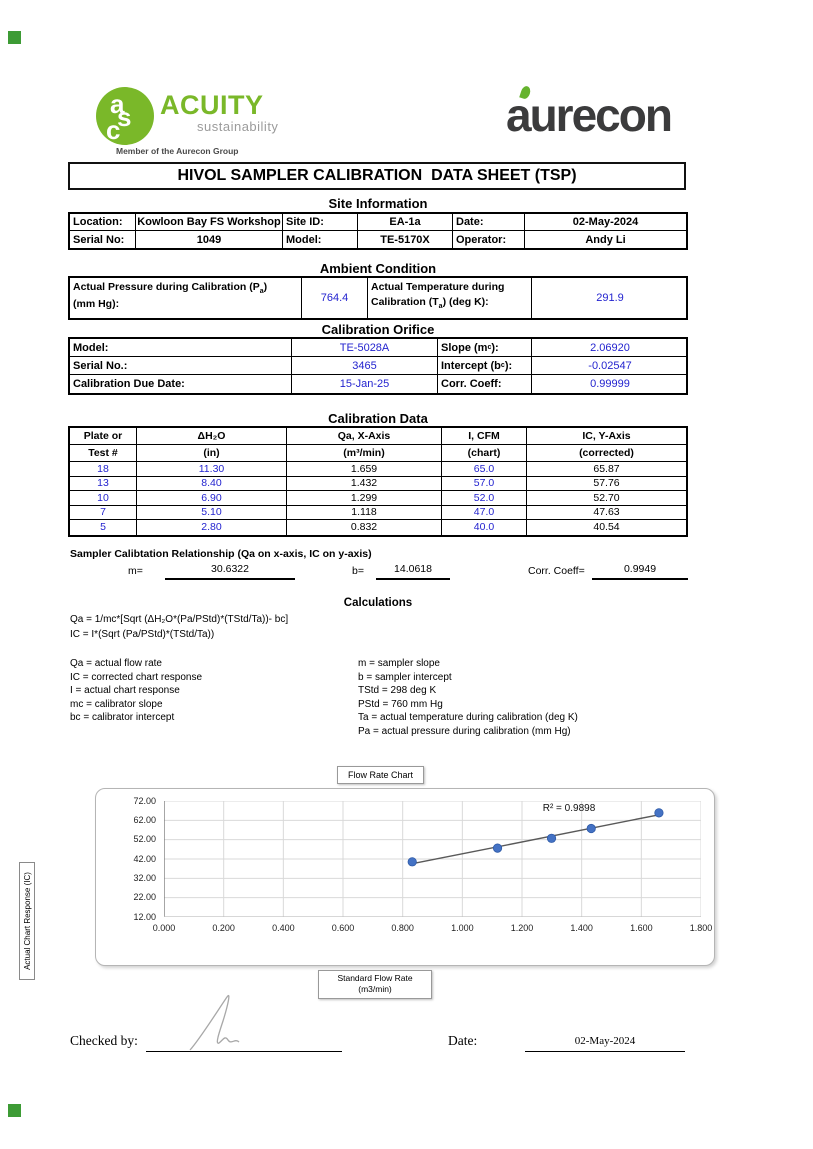 Image resolution: width=813 pixels, height=1149 pixels. Describe the element at coordinates (116, 704) in the screenshot. I see `def-mc: mc = calibrator slope` at that location.